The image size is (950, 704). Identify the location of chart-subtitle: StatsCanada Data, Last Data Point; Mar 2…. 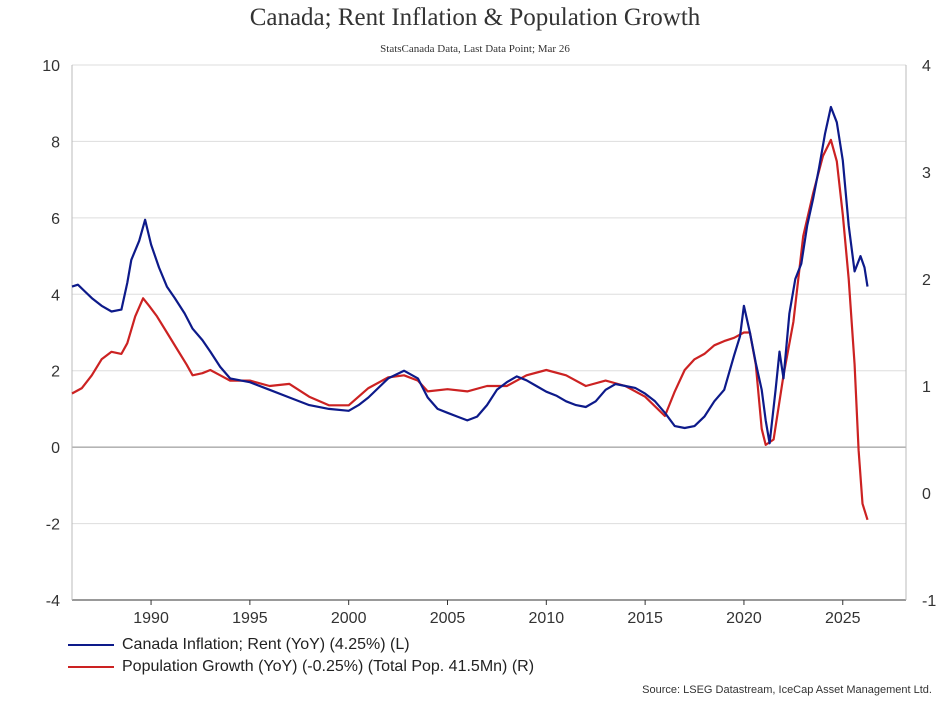
(475, 49).